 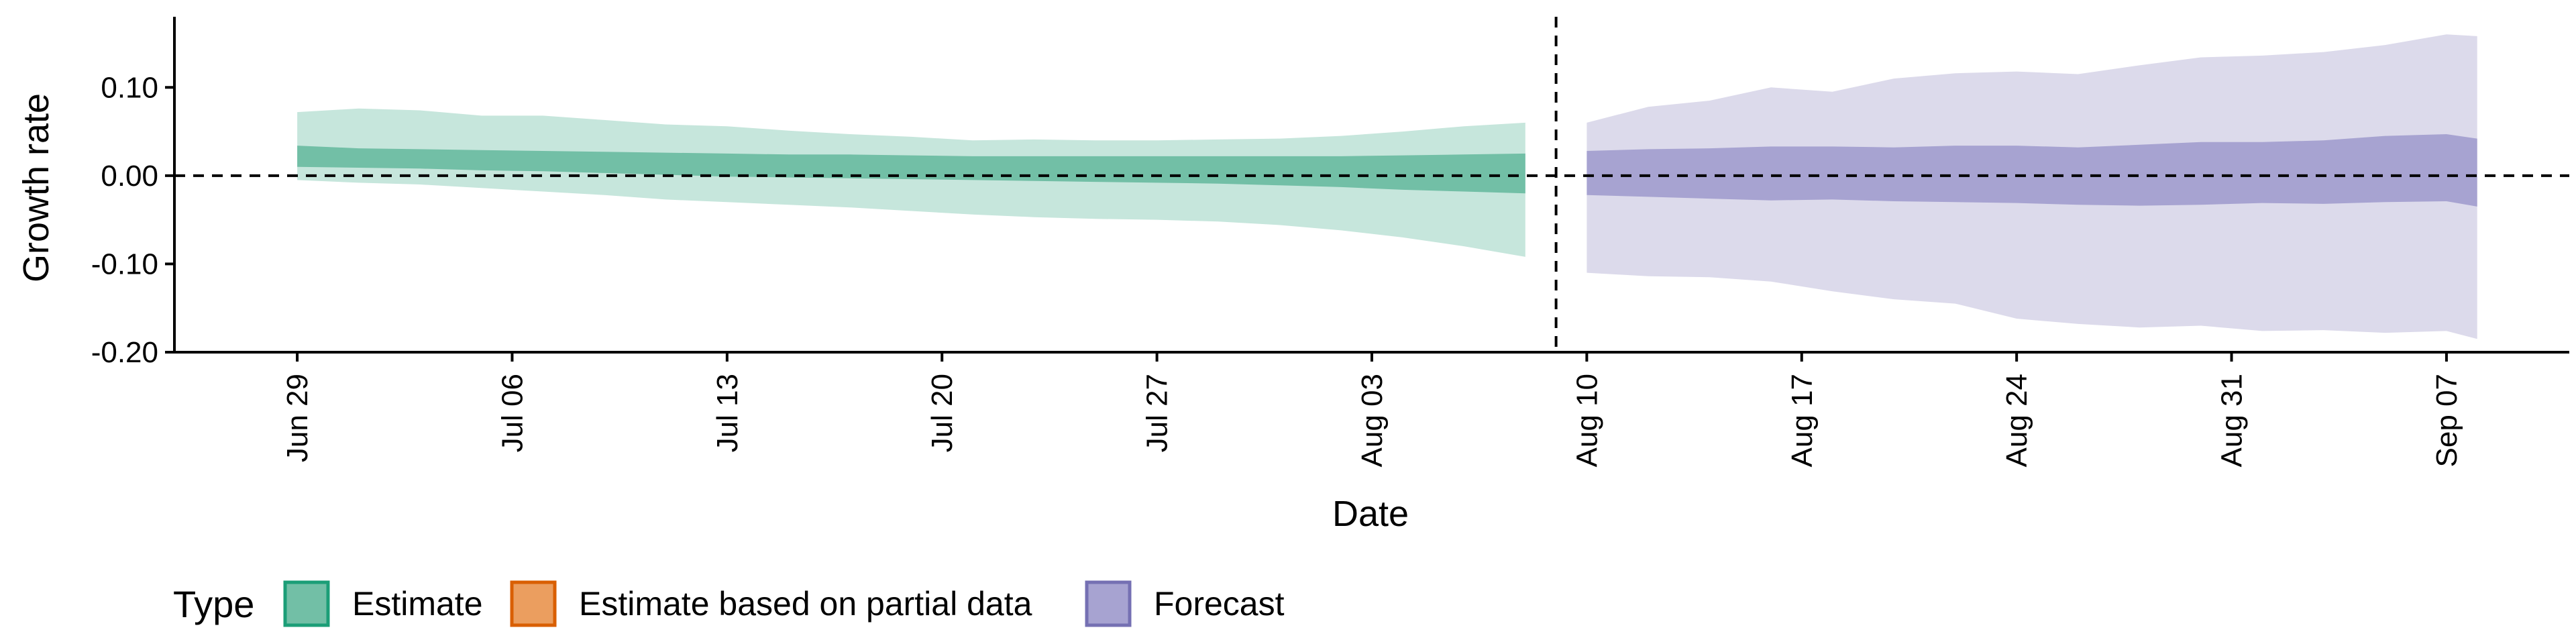 I want to click on legend-key-estimate-based-on-partial-data, so click(x=533, y=603).